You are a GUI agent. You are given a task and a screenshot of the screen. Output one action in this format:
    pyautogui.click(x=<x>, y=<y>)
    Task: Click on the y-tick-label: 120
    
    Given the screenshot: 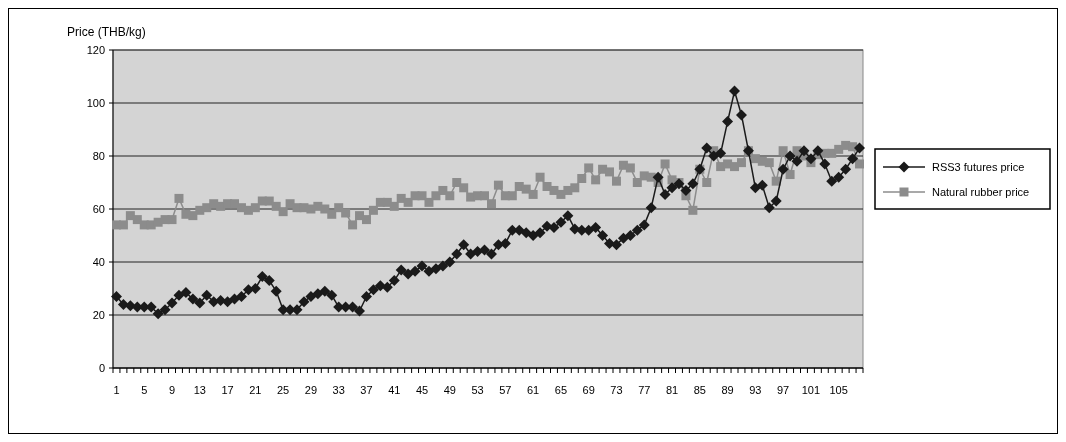 What is the action you would take?
    pyautogui.click(x=95, y=49)
    